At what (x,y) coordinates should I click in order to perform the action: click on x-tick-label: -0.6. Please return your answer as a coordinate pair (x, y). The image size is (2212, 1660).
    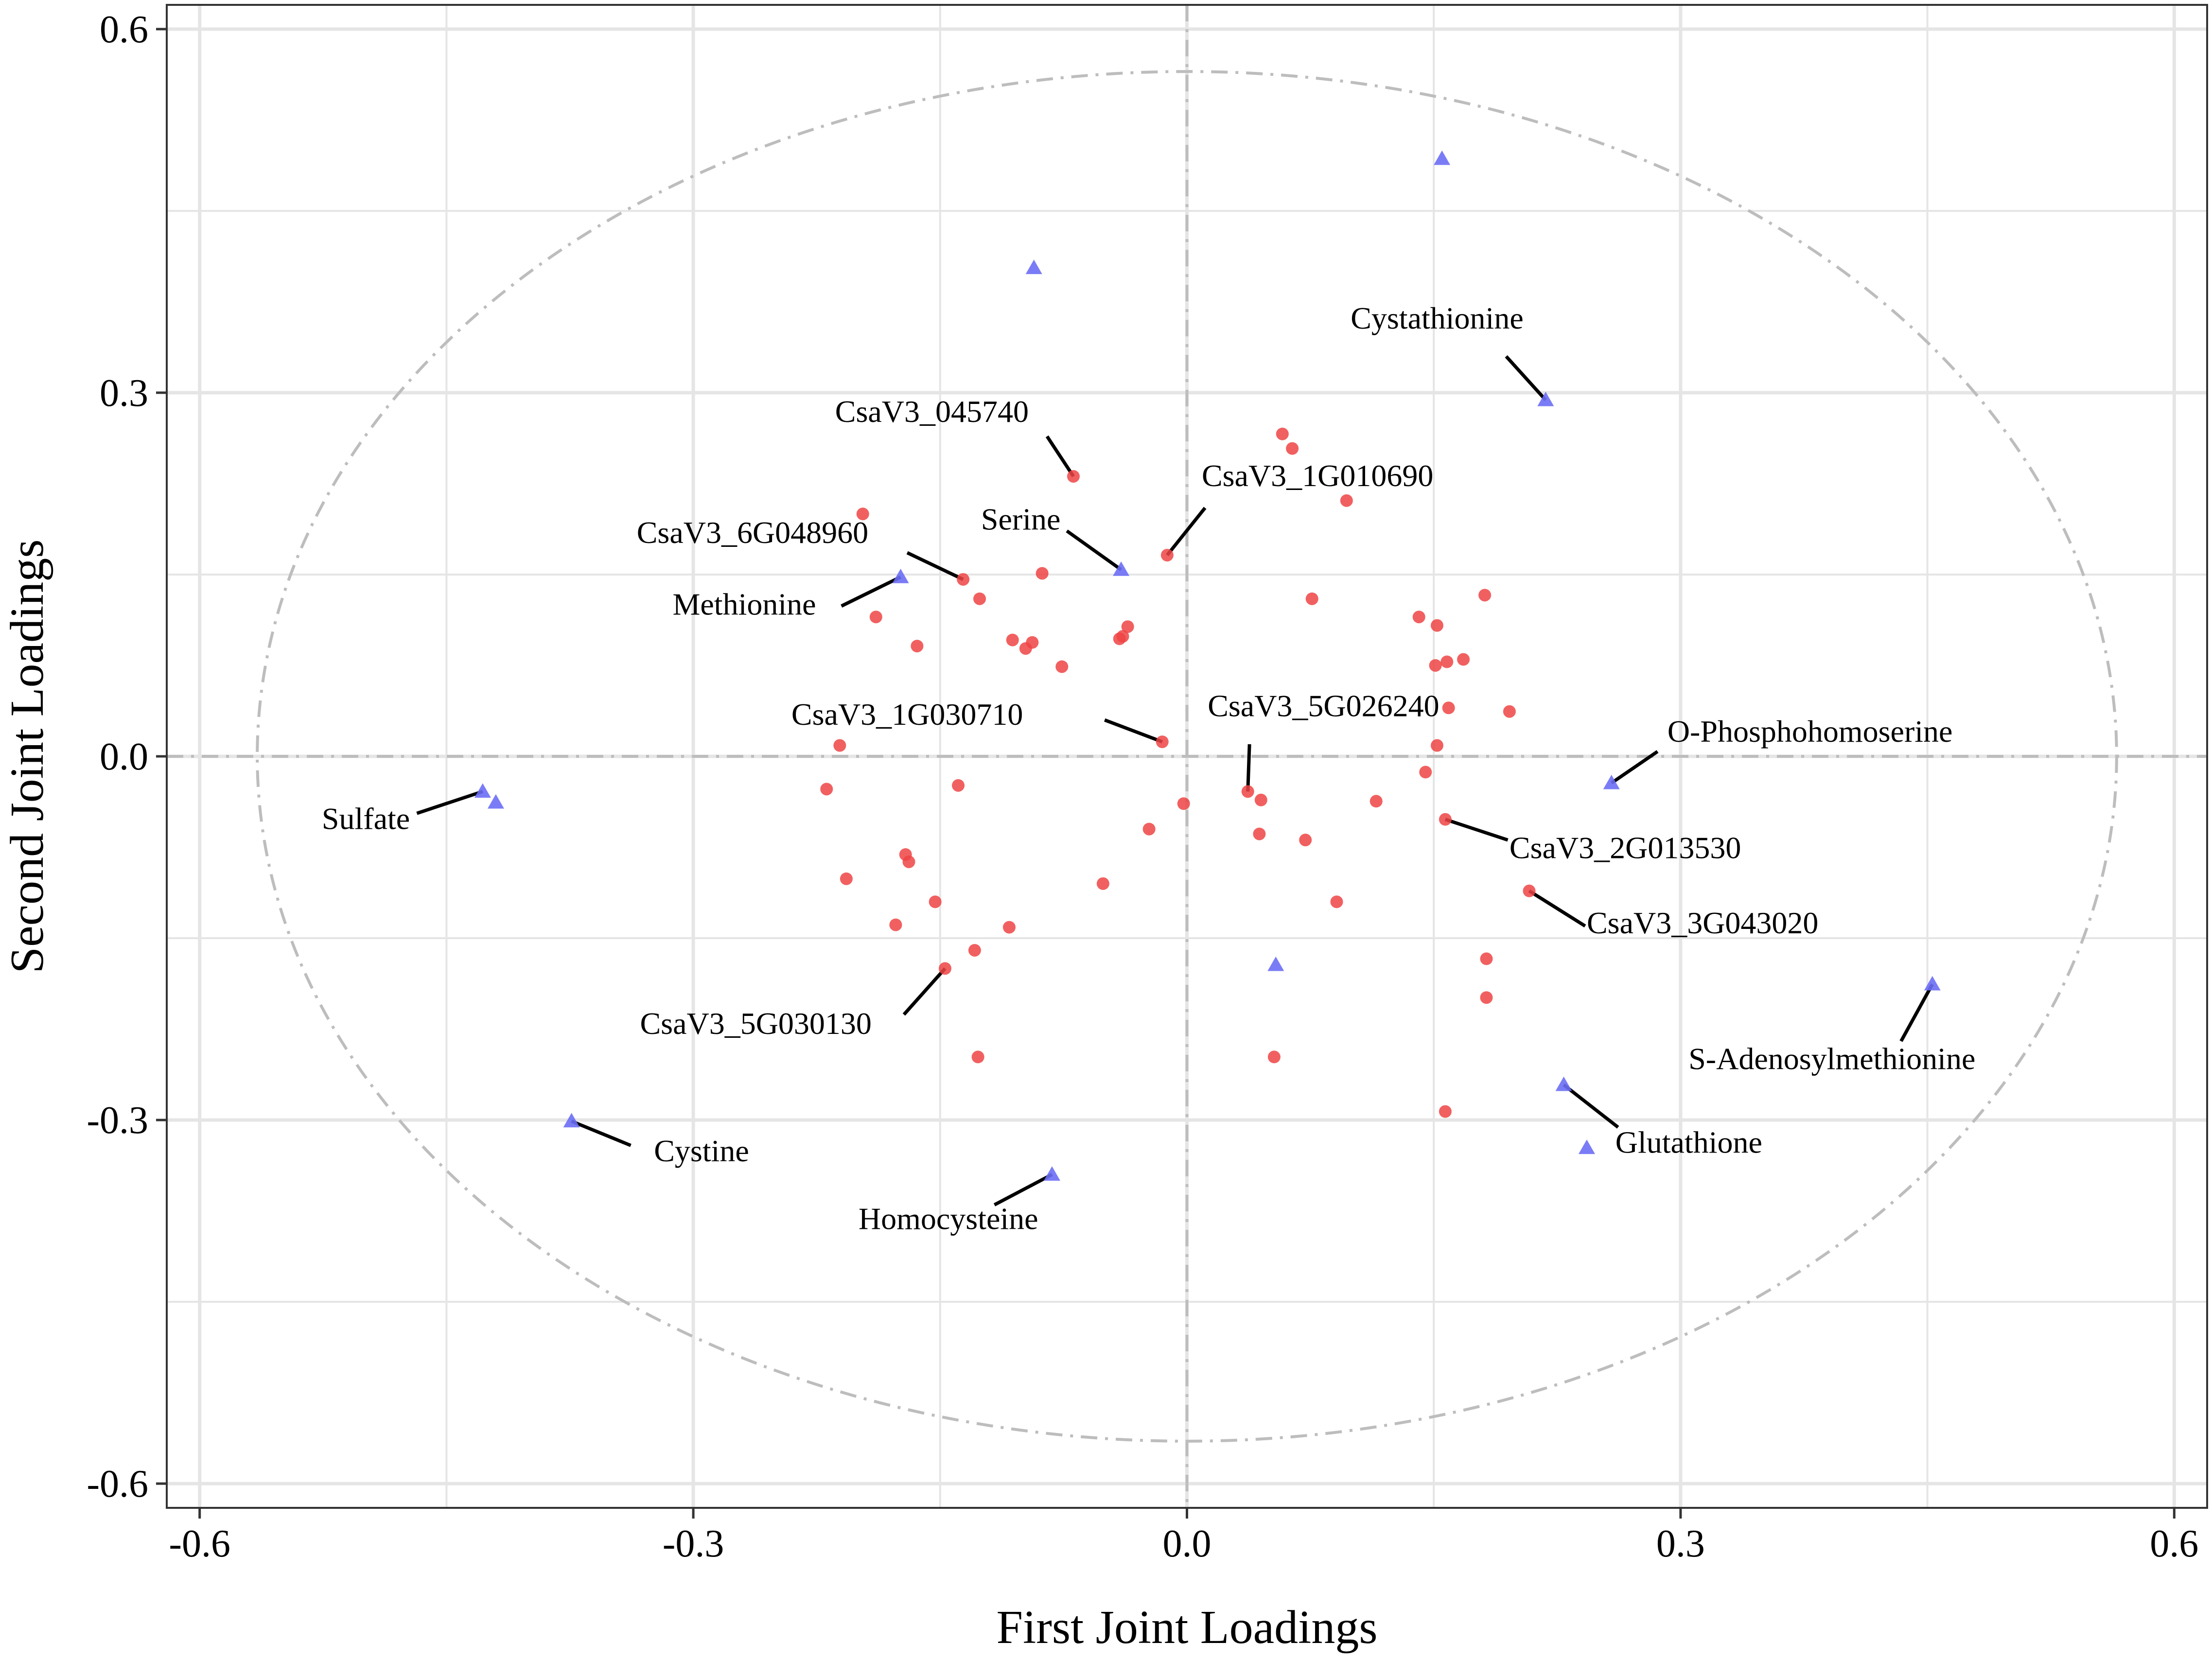
    Looking at the image, I should click on (199, 1543).